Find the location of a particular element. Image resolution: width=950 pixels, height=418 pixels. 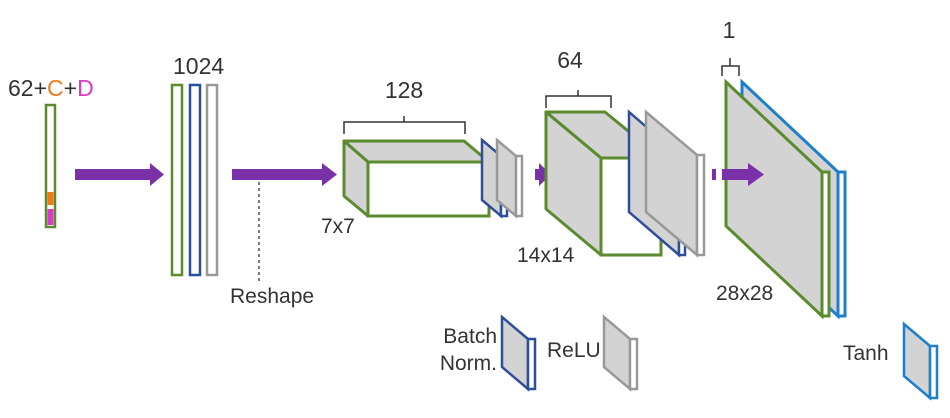

block1-channels-brace is located at coordinates (404, 125).